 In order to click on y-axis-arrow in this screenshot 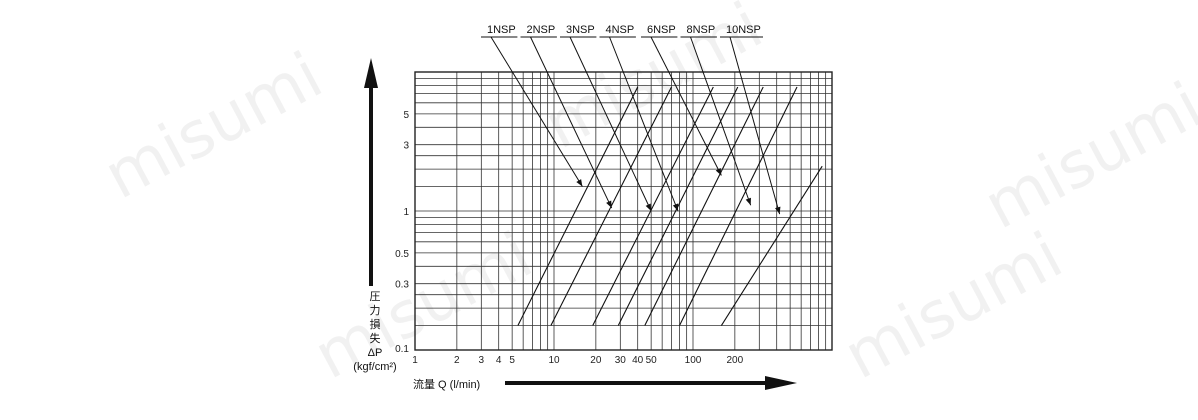, I will do `click(371, 172)`.